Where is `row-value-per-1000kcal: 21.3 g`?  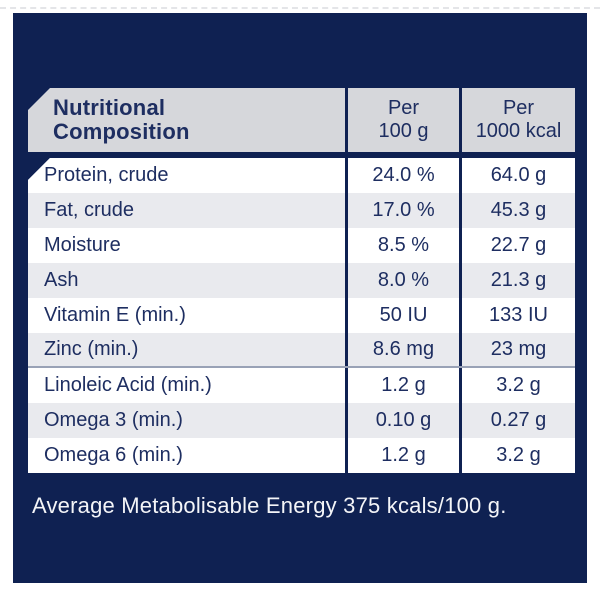
row-value-per-1000kcal: 21.3 g is located at coordinates (517, 280).